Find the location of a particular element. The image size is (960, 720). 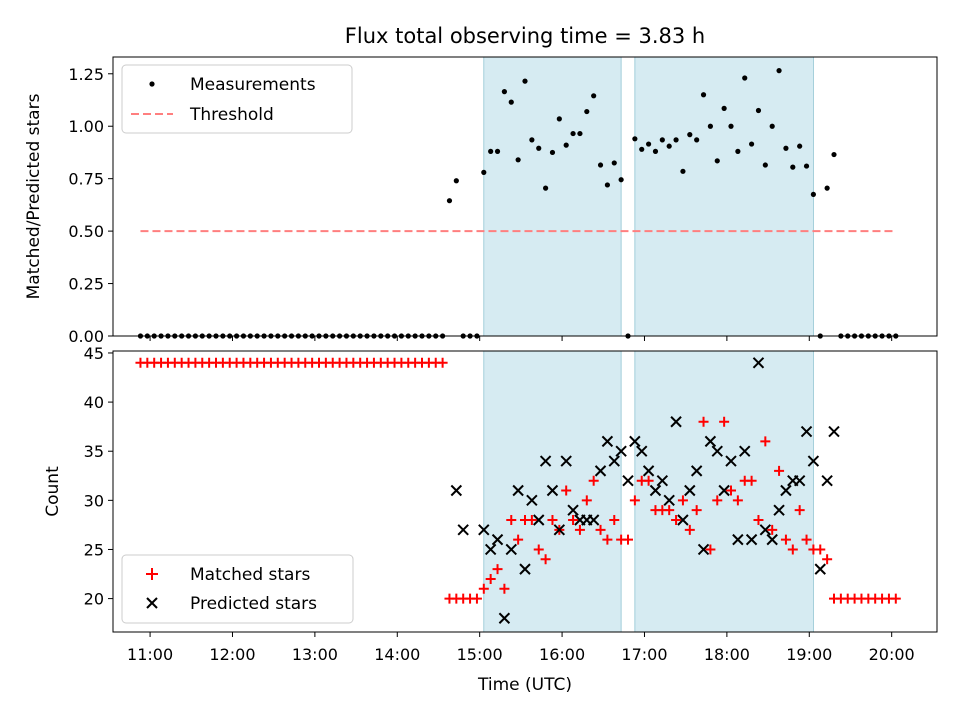

top-y-tick-label: 0.75 is located at coordinates (86, 179).